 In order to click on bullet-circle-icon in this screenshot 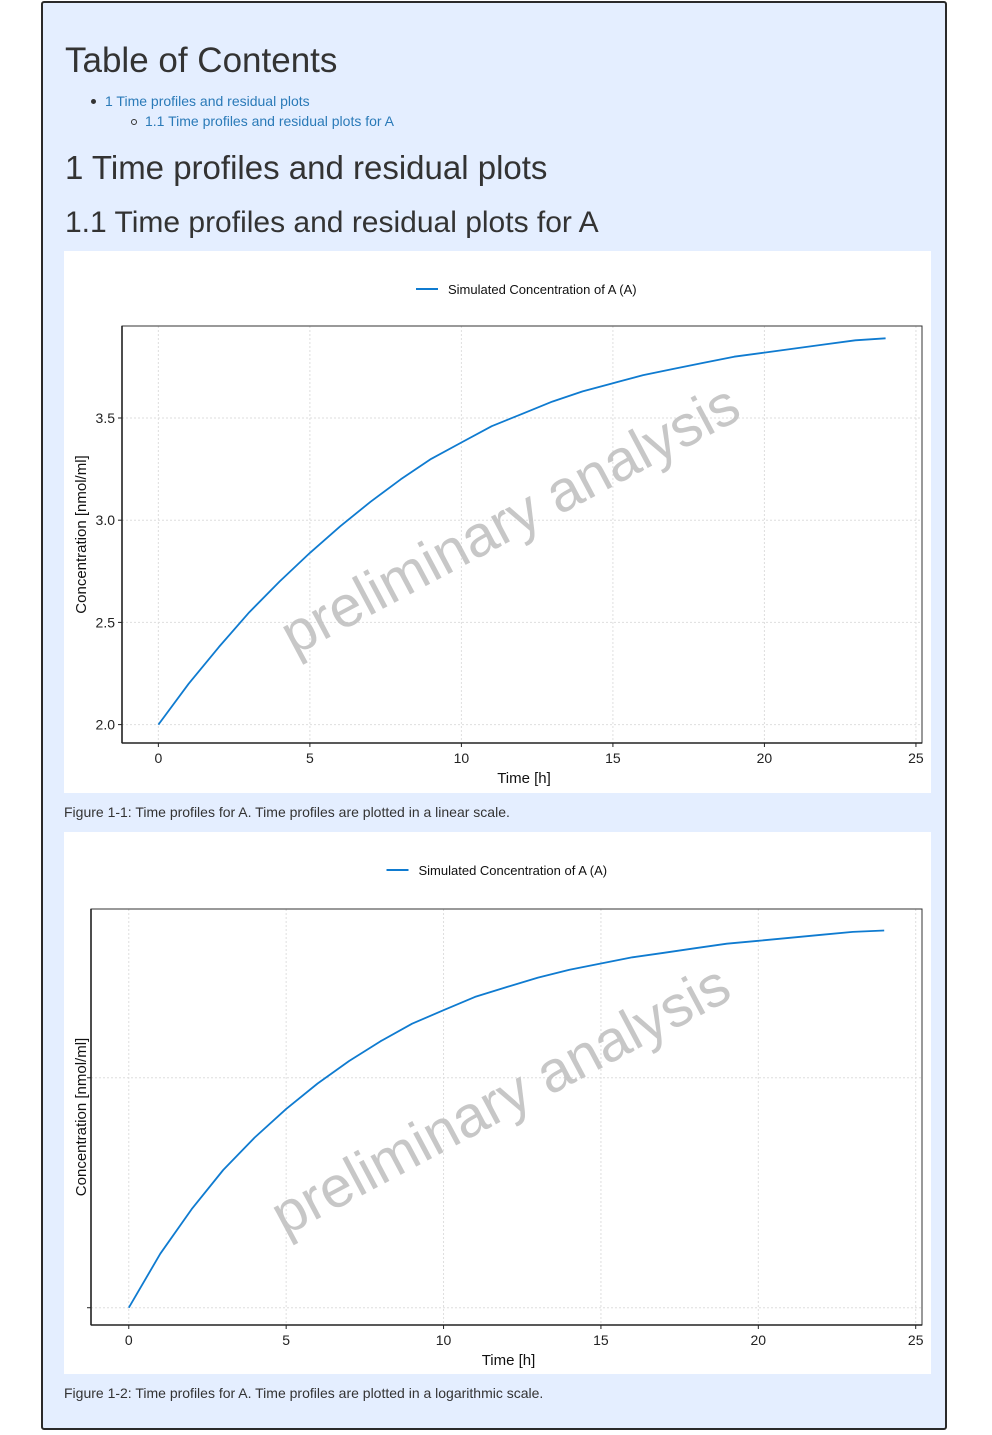, I will do `click(134, 122)`.